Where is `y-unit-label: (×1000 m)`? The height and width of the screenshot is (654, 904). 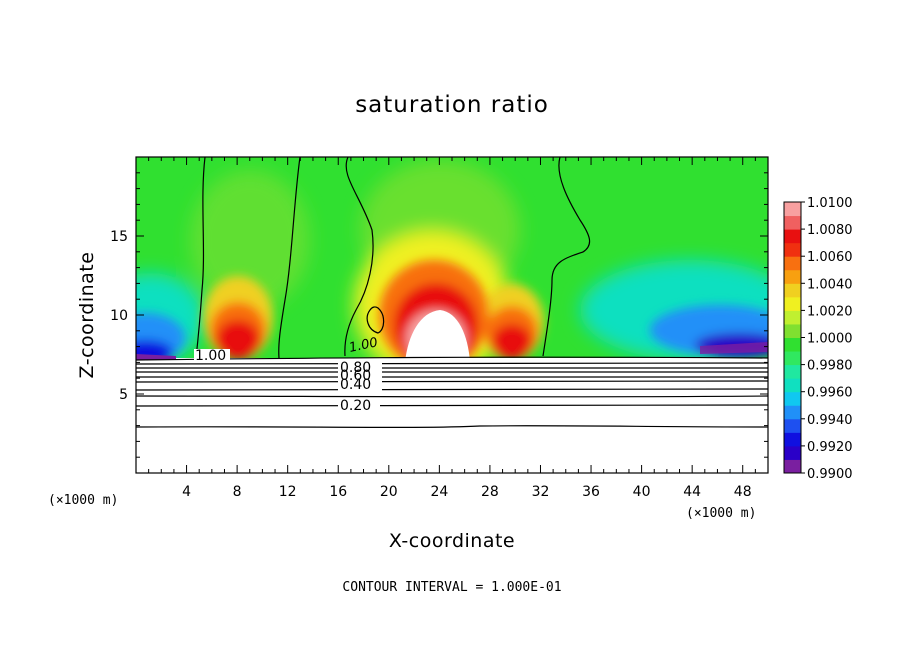
y-unit-label: (×1000 m) is located at coordinates (721, 513).